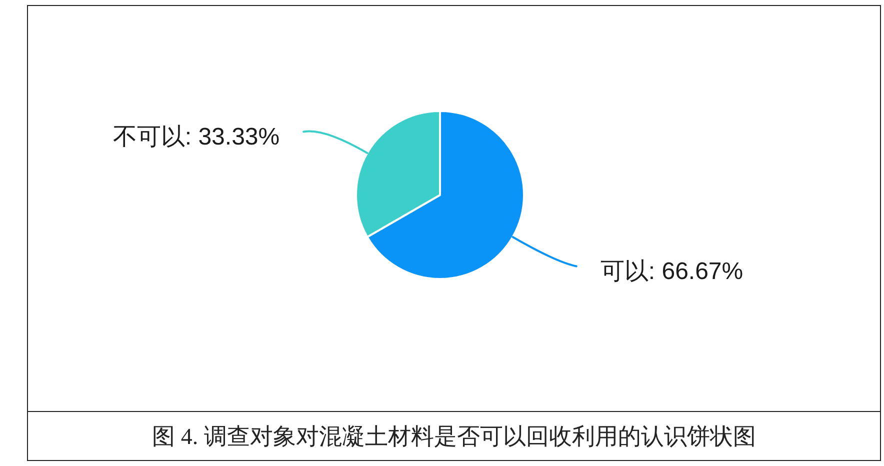 The width and height of the screenshot is (884, 466). Describe the element at coordinates (196, 136) in the screenshot. I see `slice-label: 不可以: 33.33%` at that location.